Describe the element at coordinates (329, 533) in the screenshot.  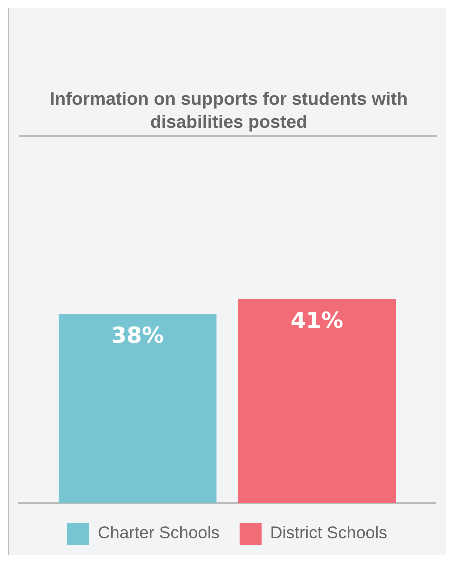
I see `legend-label: District Schools` at that location.